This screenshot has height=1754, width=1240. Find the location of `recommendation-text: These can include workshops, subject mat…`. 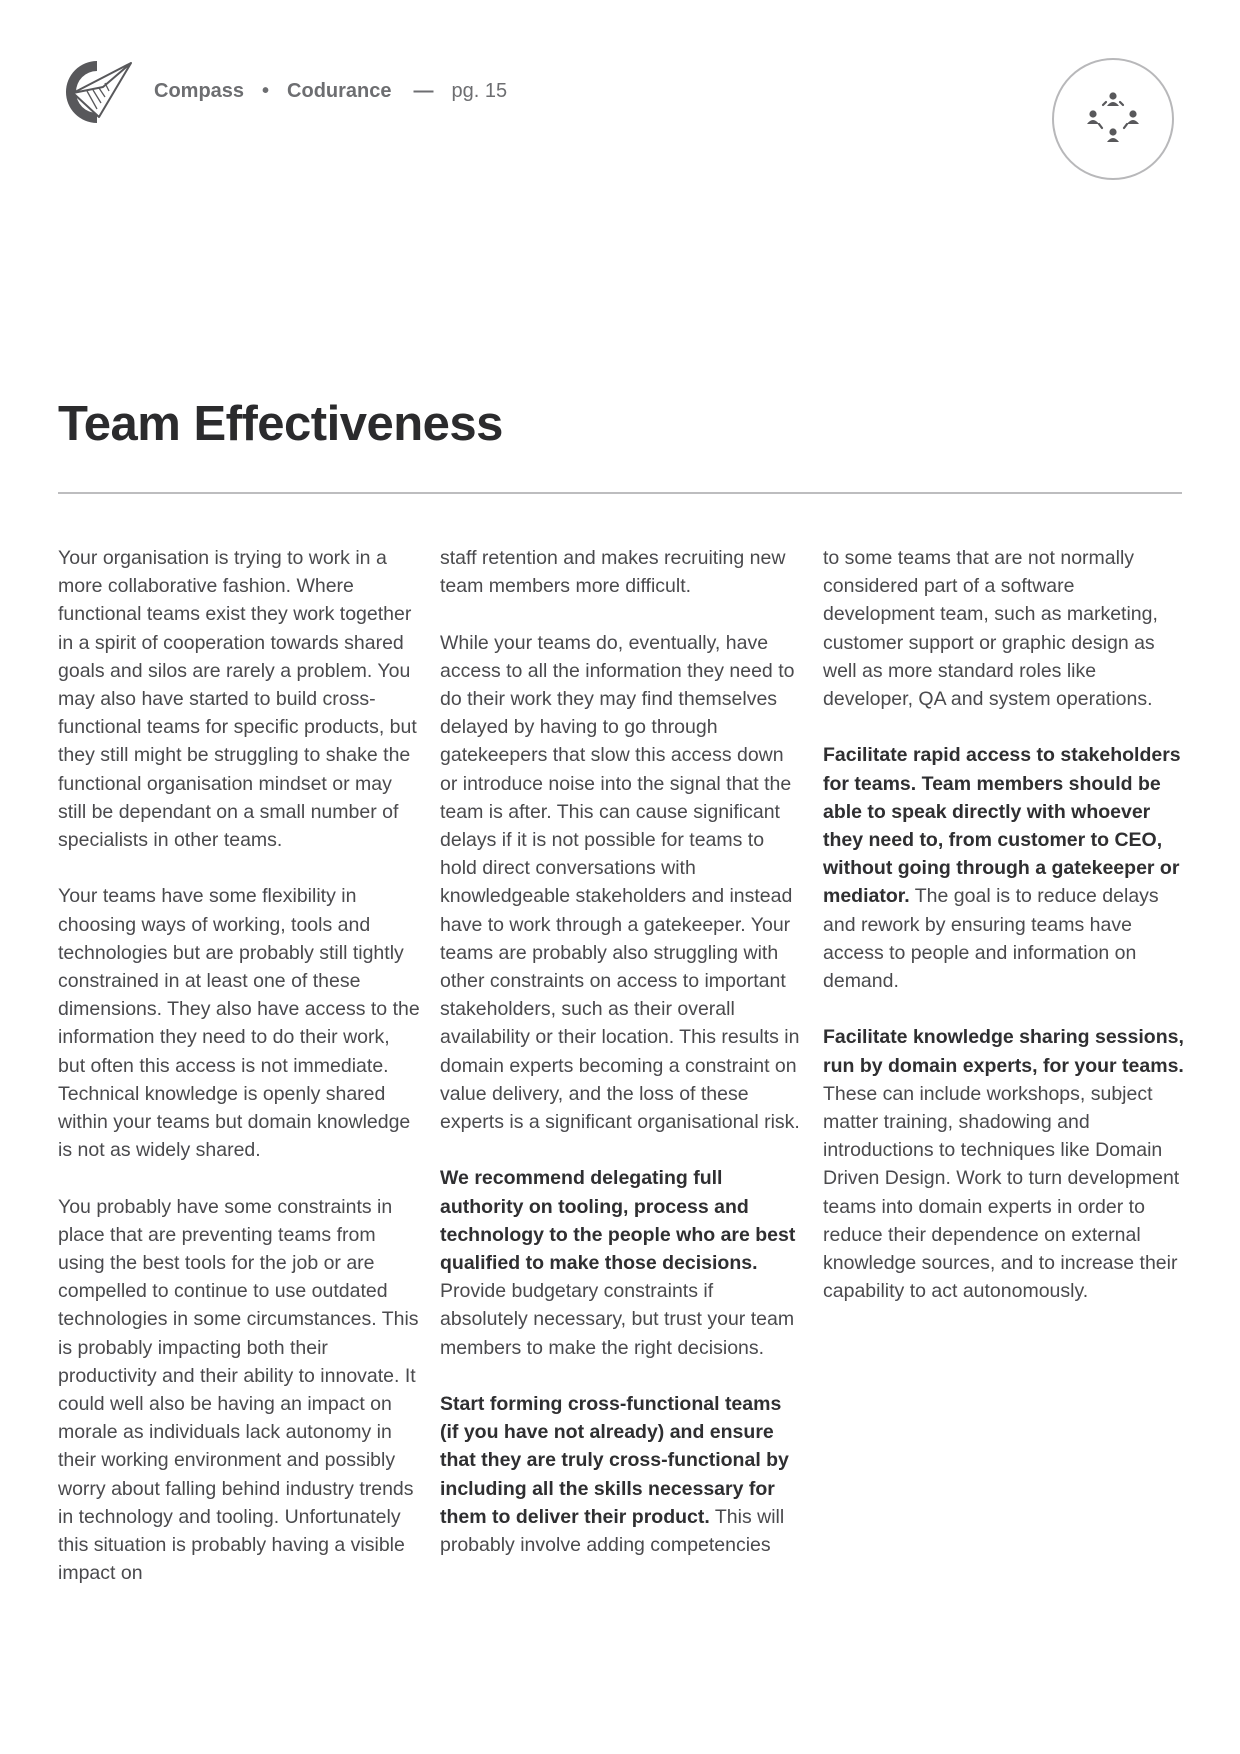

recommendation-text: These can include workshops, subject mat… is located at coordinates (1001, 1192).